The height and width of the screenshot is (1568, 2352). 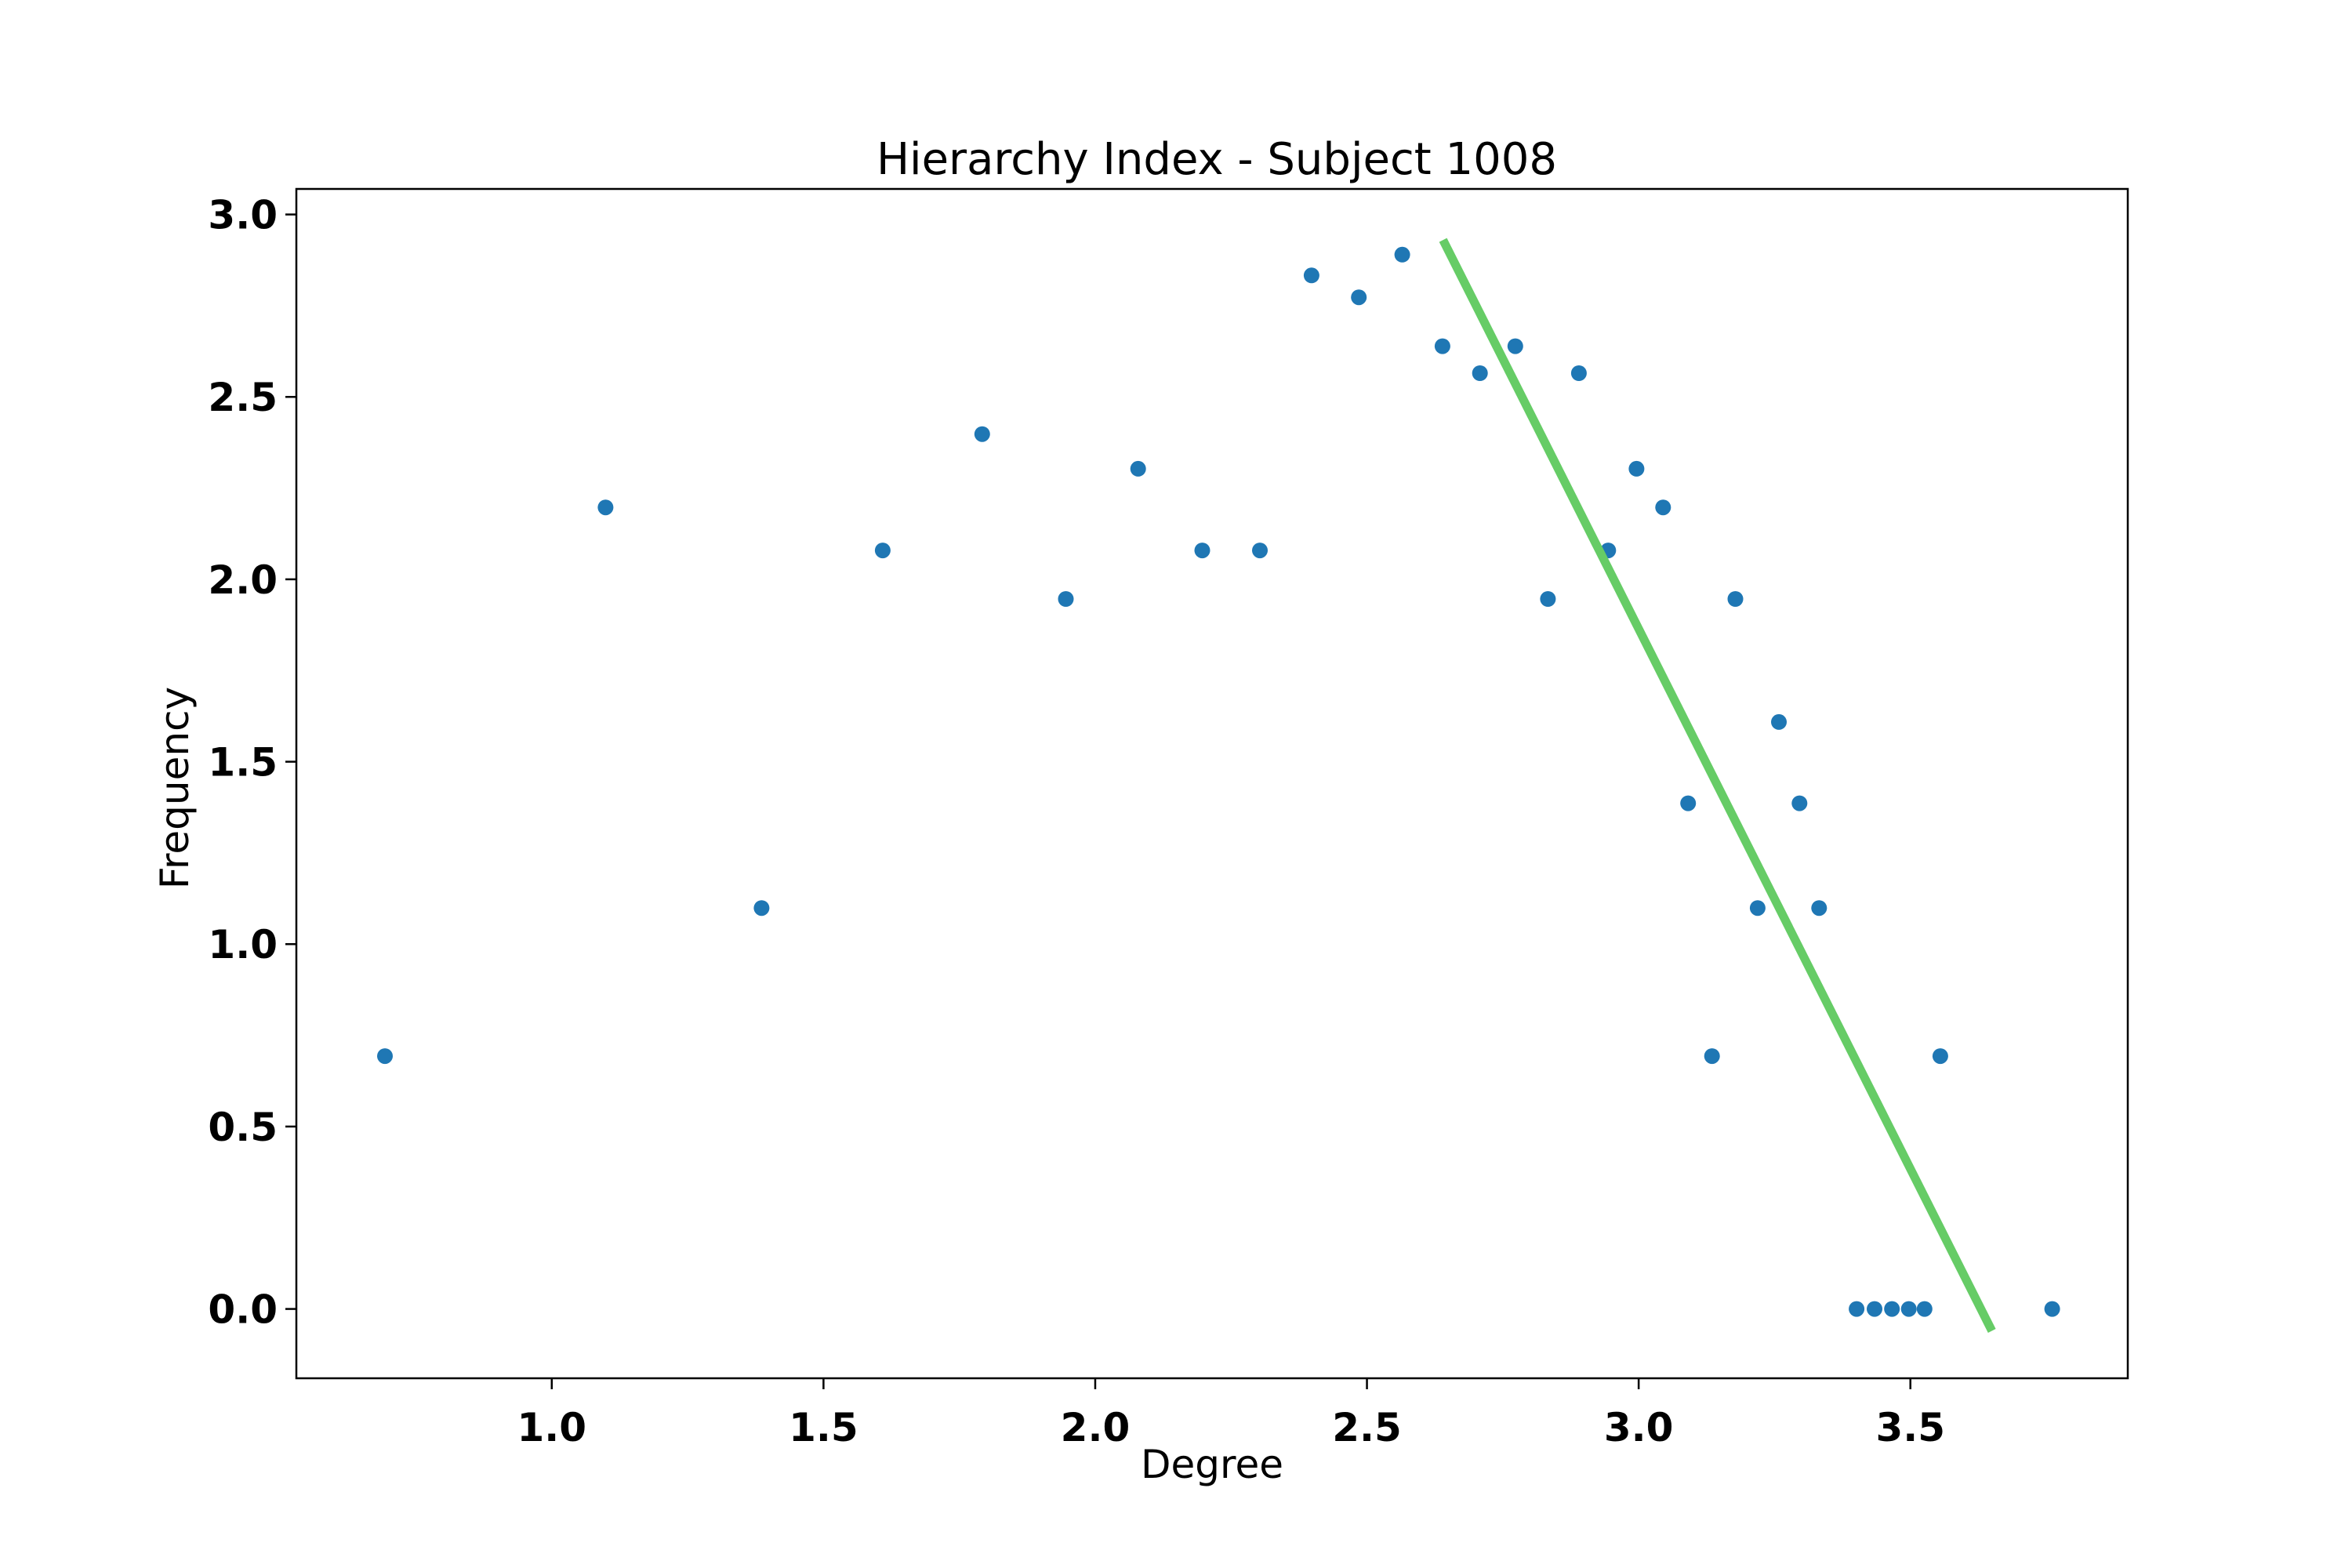 What do you see at coordinates (552, 1427) in the screenshot?
I see `x-tick-label: 1.0` at bounding box center [552, 1427].